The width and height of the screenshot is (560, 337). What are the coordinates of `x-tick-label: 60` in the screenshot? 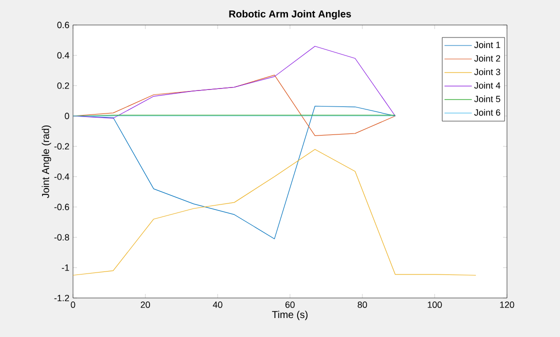 It's located at (290, 305).